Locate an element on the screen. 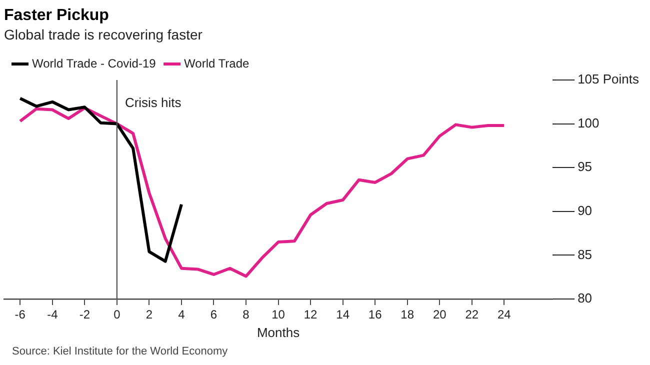  x-tick-label: 4 is located at coordinates (182, 315).